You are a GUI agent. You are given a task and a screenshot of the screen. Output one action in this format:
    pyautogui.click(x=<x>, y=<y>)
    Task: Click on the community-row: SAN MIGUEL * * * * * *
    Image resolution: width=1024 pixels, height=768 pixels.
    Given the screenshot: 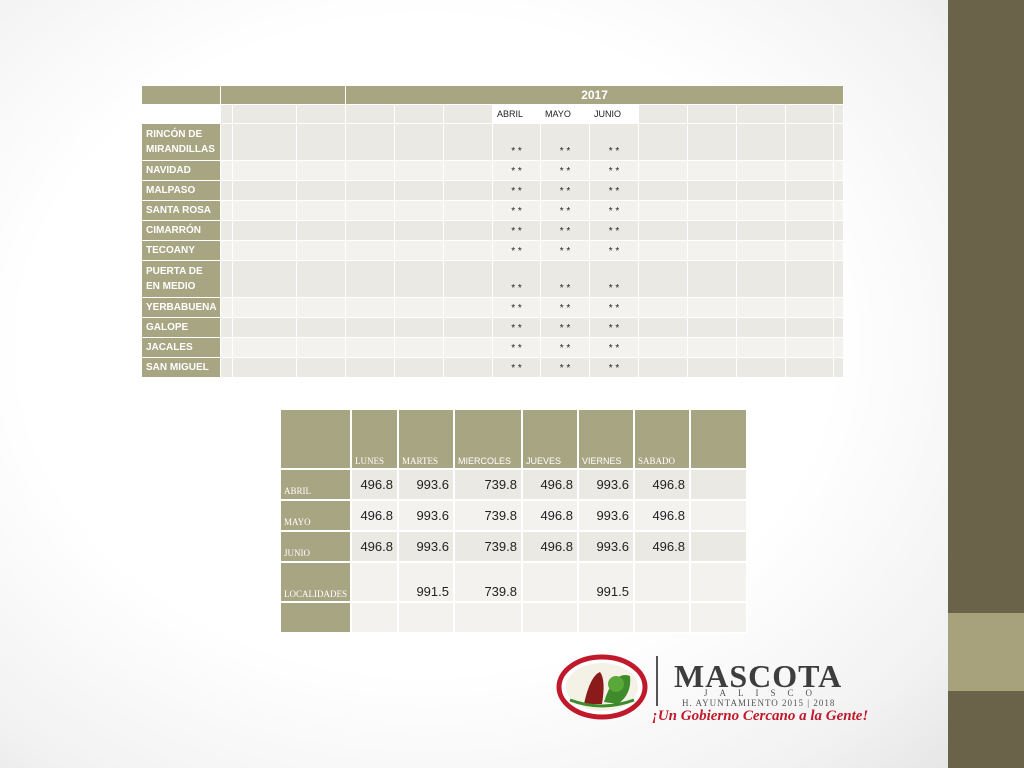 What is the action you would take?
    pyautogui.click(x=493, y=367)
    